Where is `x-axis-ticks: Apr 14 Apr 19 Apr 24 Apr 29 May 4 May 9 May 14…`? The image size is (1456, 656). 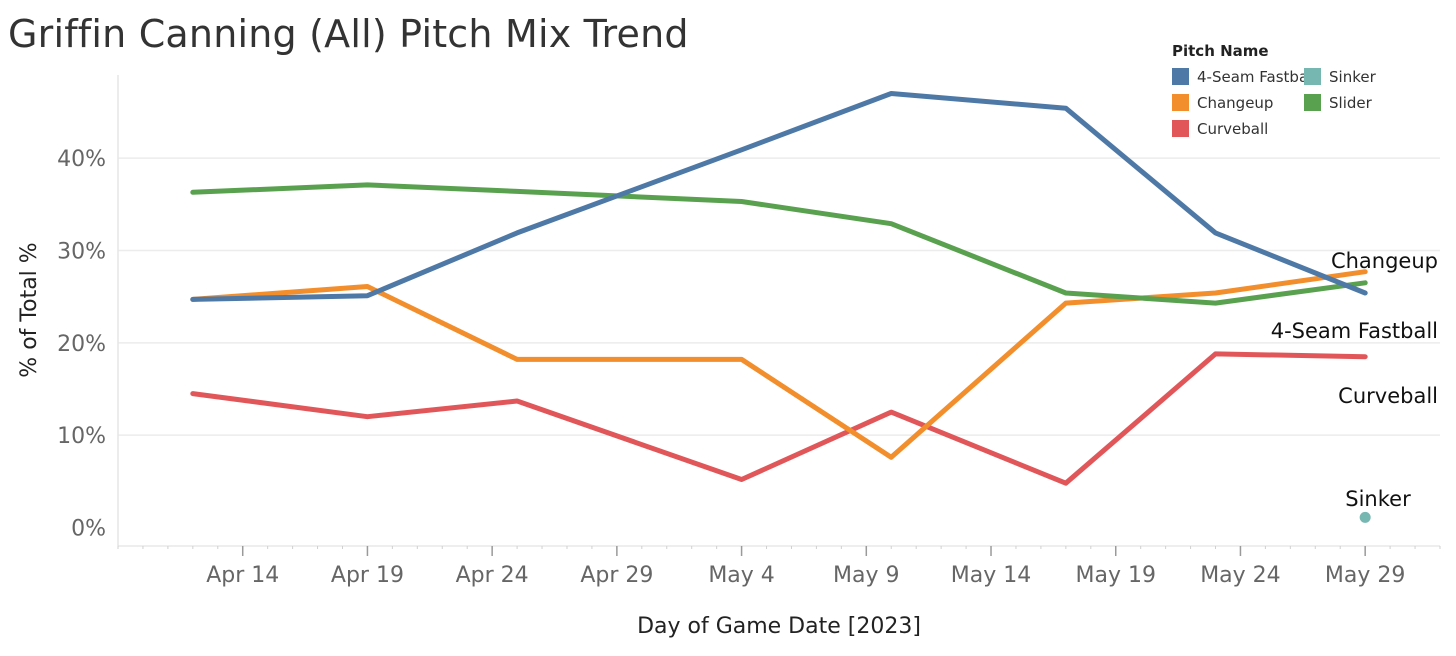 x-axis-ticks: Apr 14 Apr 19 Apr 24 Apr 29 May 4 May 9 May 14… is located at coordinates (805, 567).